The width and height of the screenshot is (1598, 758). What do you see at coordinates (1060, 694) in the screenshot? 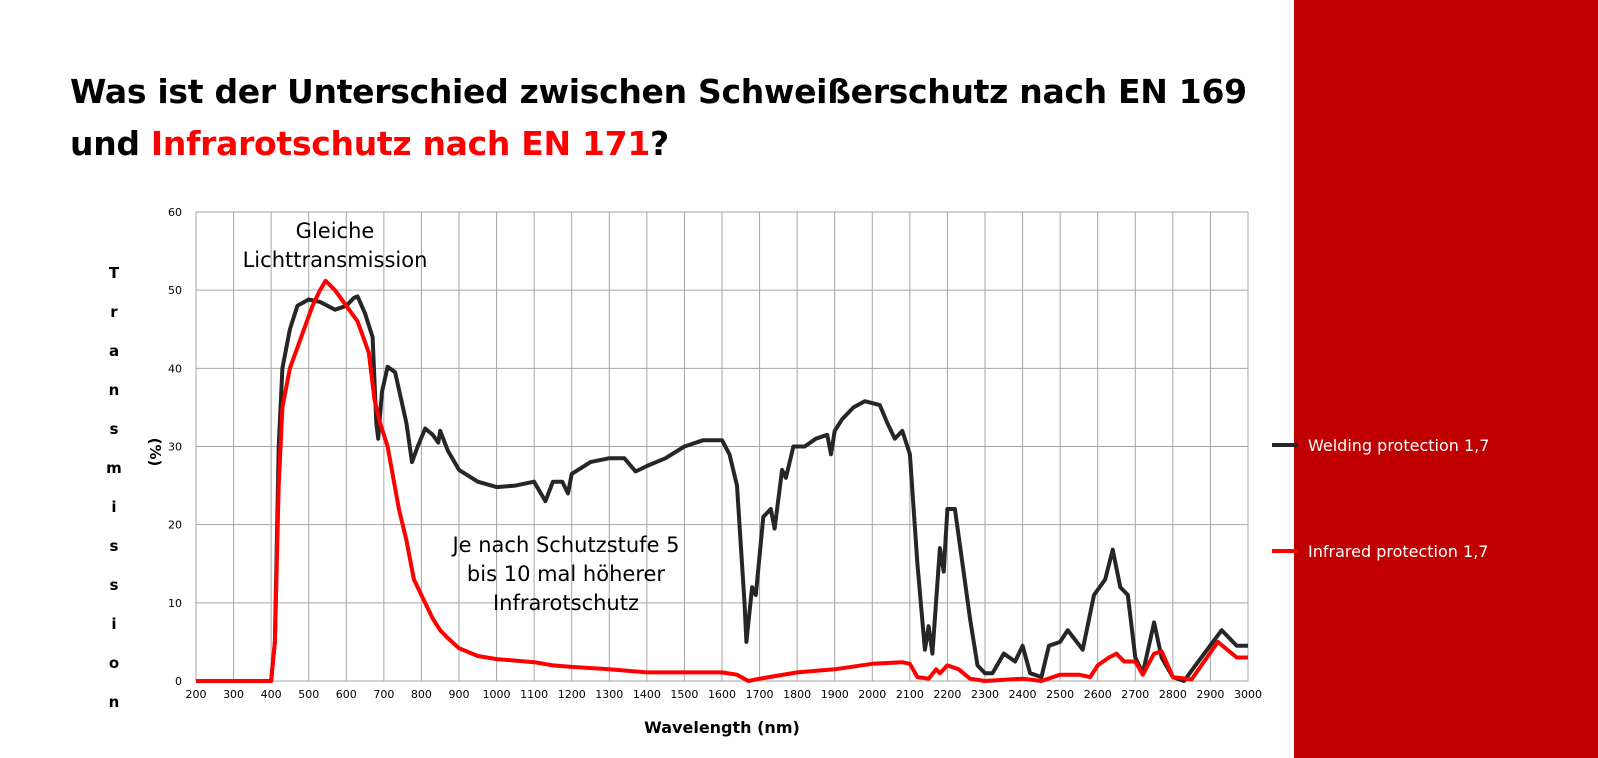
I see `x-tick-label: 2500` at bounding box center [1060, 694].